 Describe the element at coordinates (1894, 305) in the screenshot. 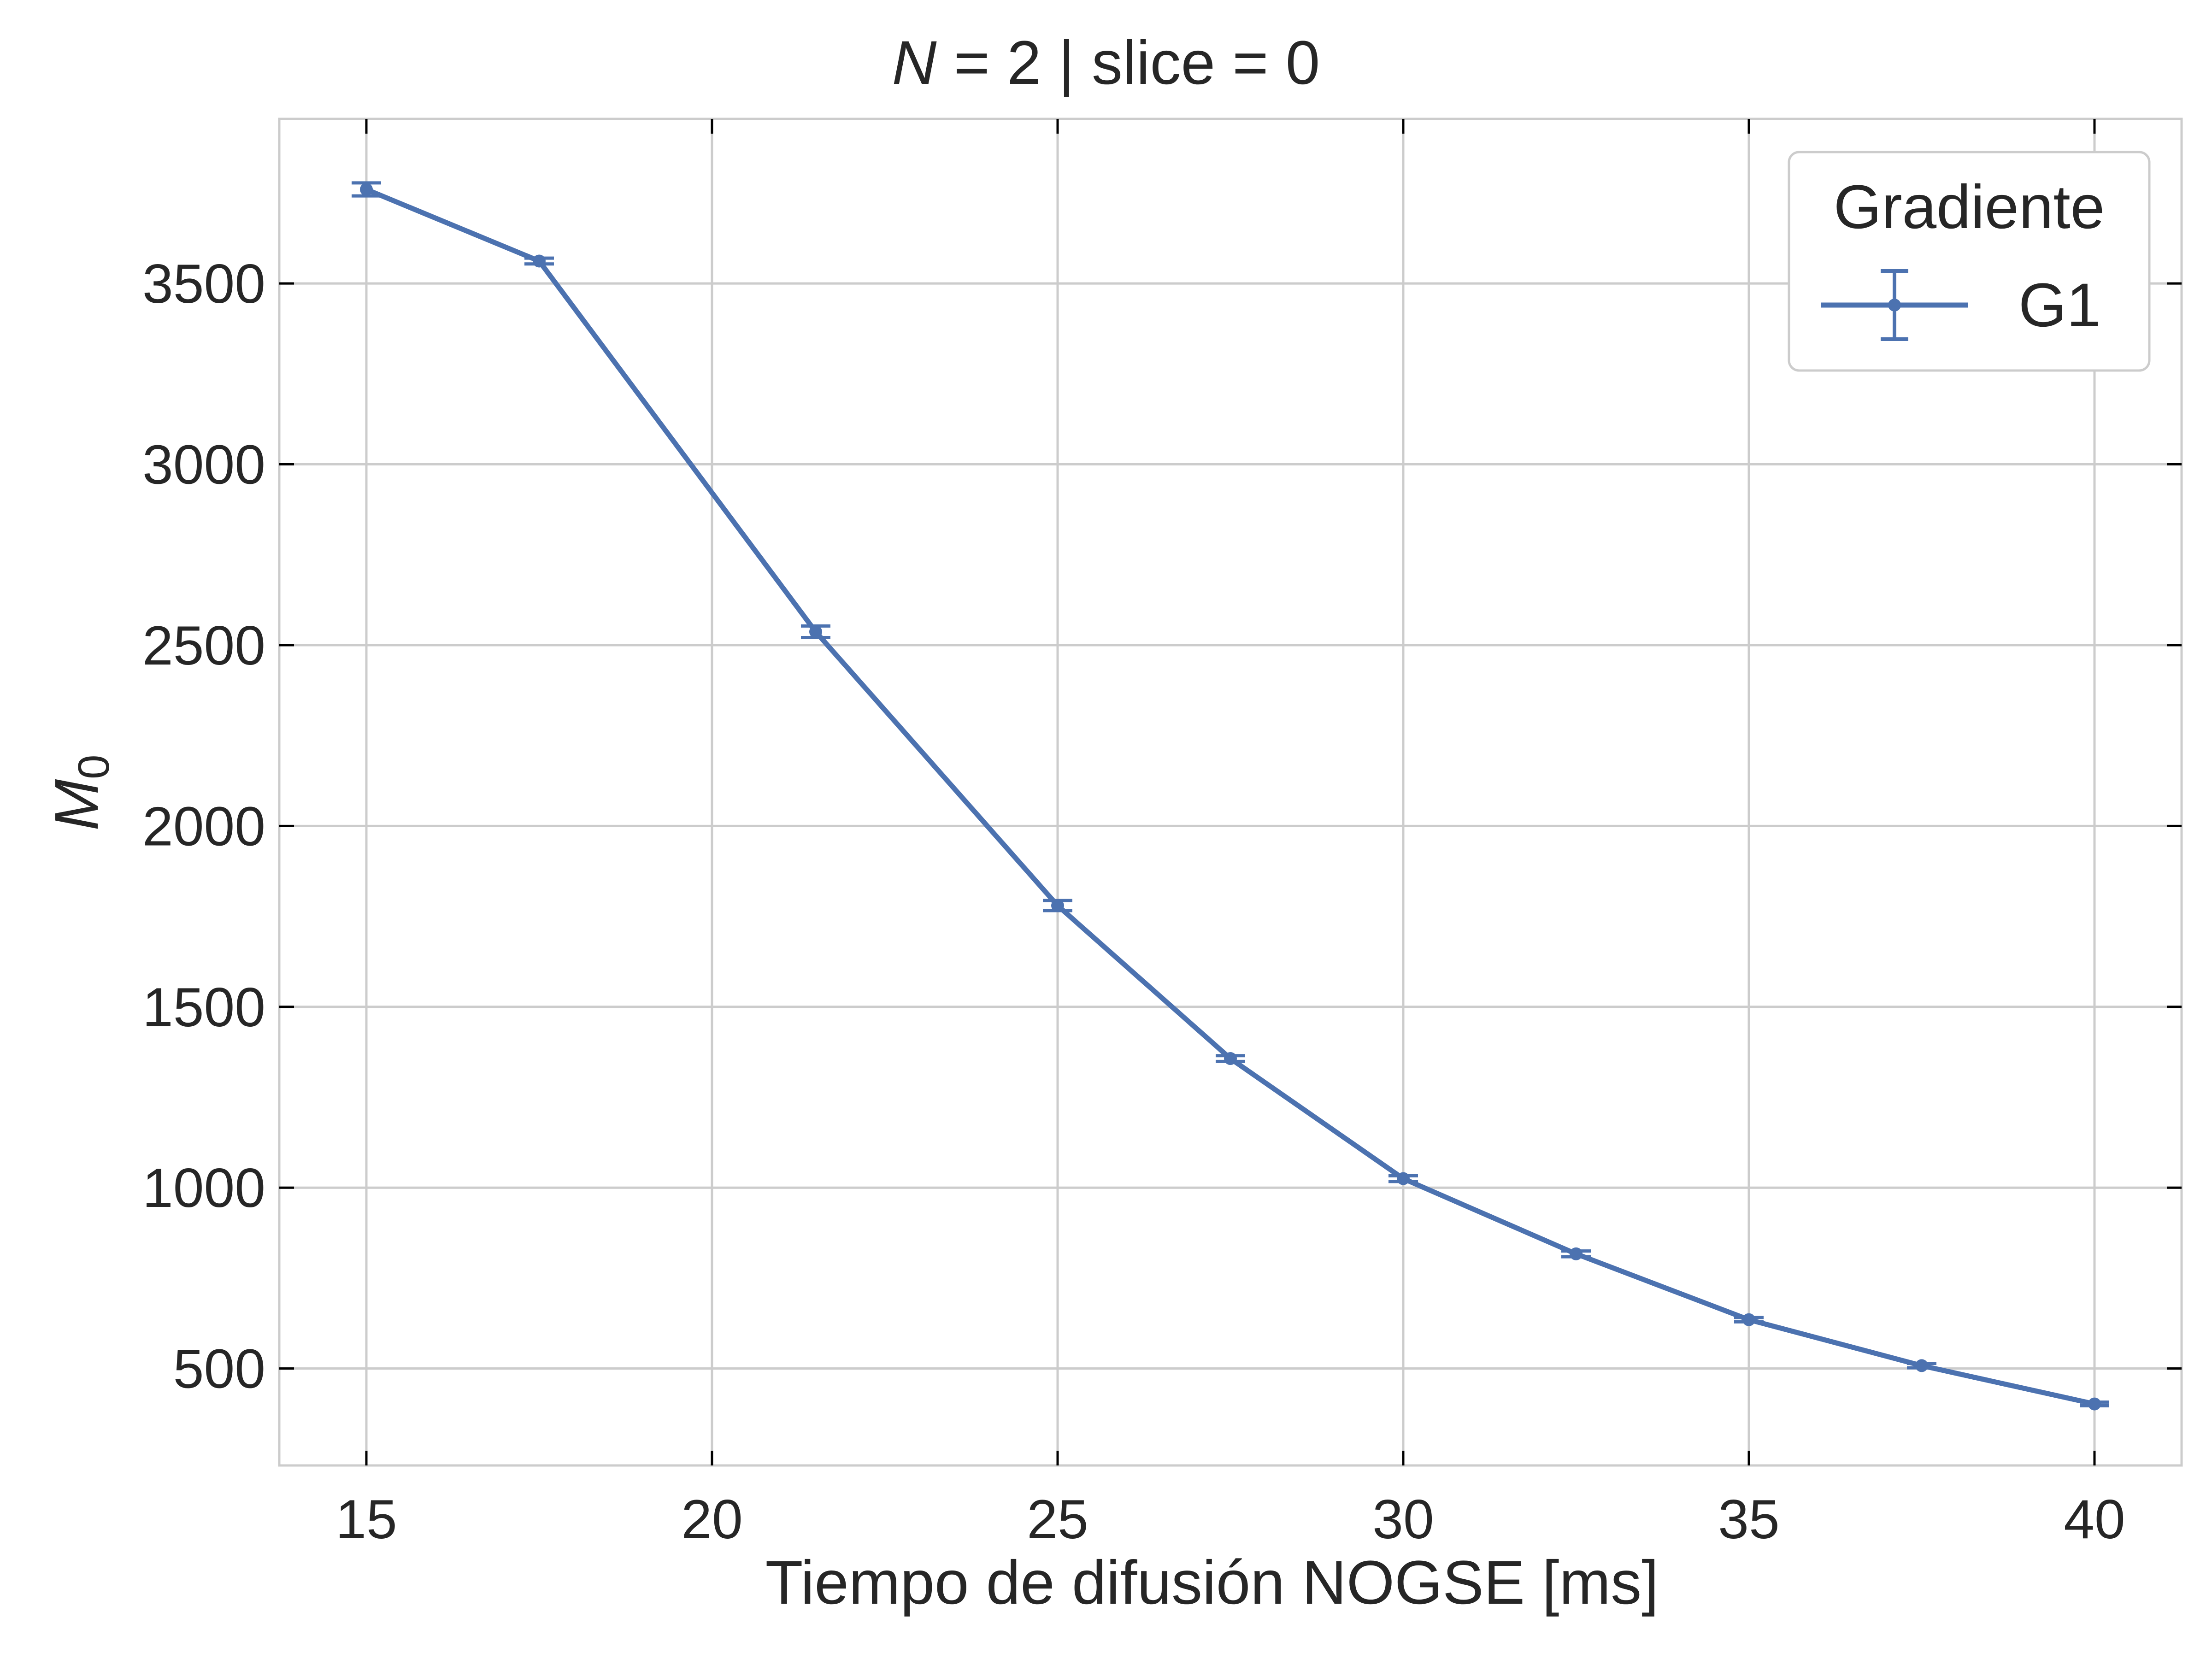

I see `legend-marker` at that location.